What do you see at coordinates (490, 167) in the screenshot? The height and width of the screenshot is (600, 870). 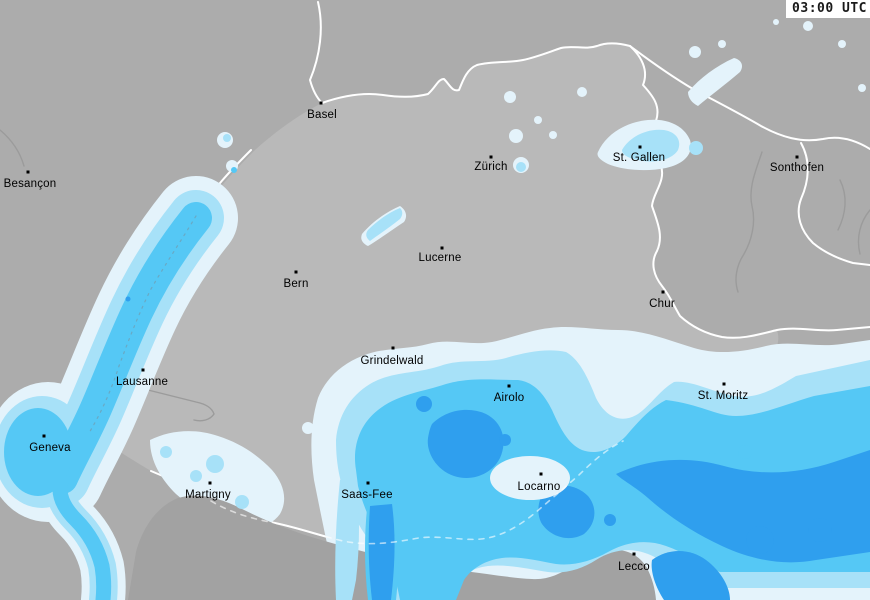 I see `city-label: Zürich` at bounding box center [490, 167].